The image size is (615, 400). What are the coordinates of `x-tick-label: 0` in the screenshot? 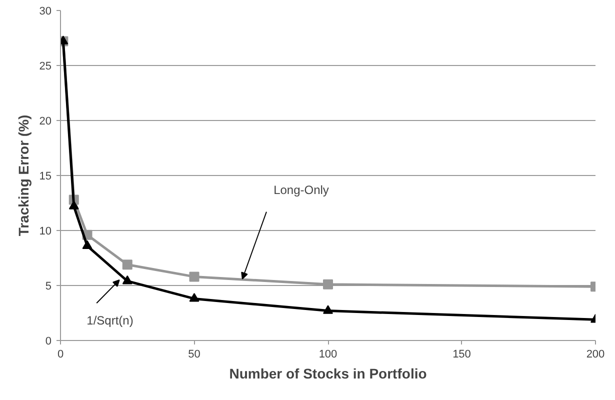 It's located at (60, 354).